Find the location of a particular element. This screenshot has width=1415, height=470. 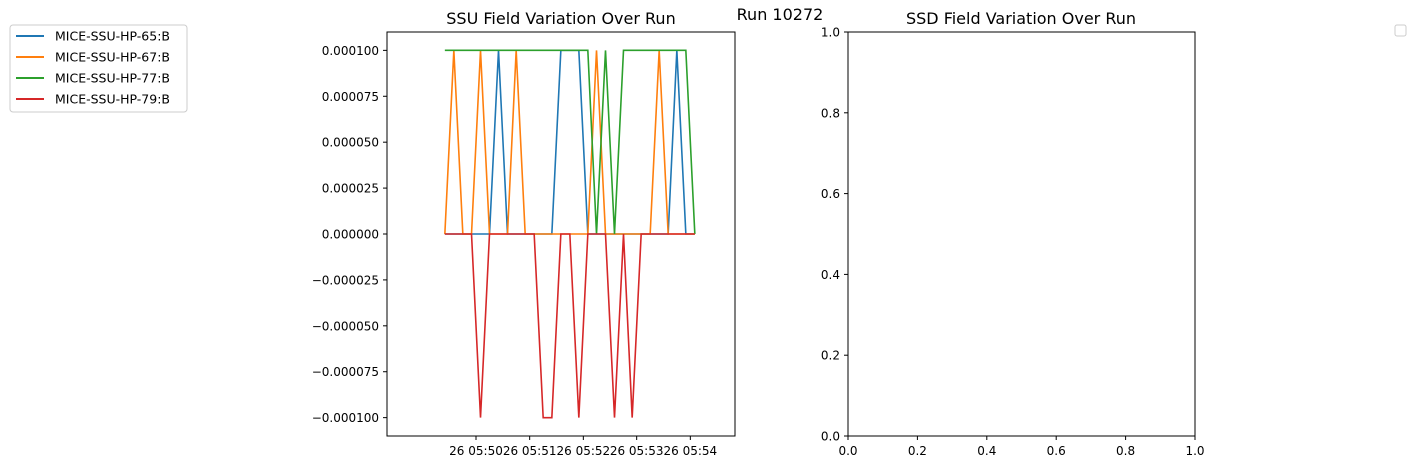

x-tick-label: 26 05:50 is located at coordinates (476, 451).